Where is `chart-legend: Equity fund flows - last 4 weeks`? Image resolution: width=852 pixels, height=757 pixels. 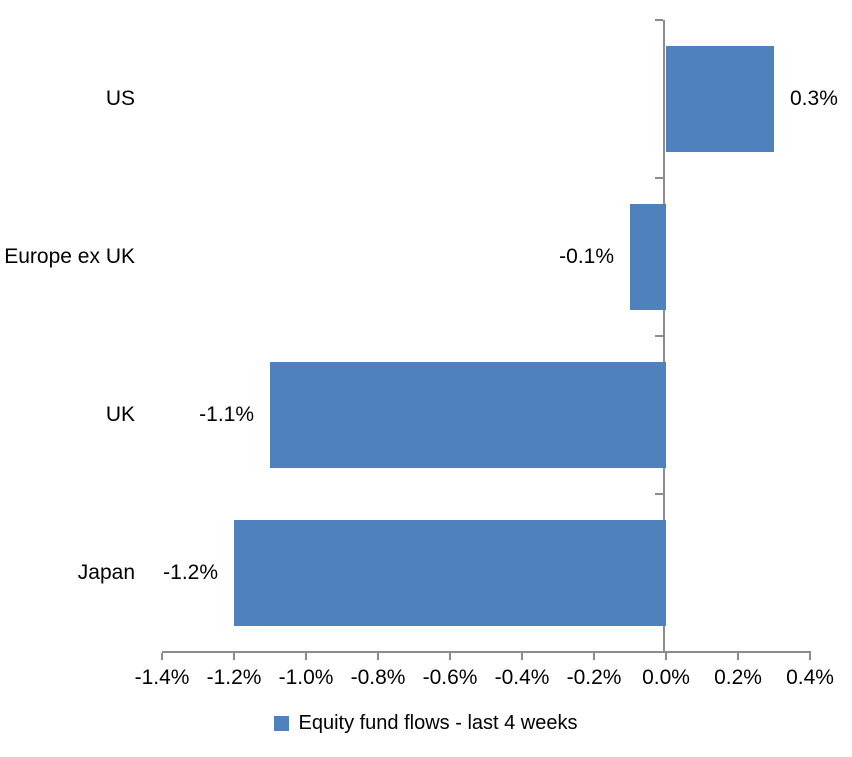 chart-legend: Equity fund flows - last 4 weeks is located at coordinates (426, 723).